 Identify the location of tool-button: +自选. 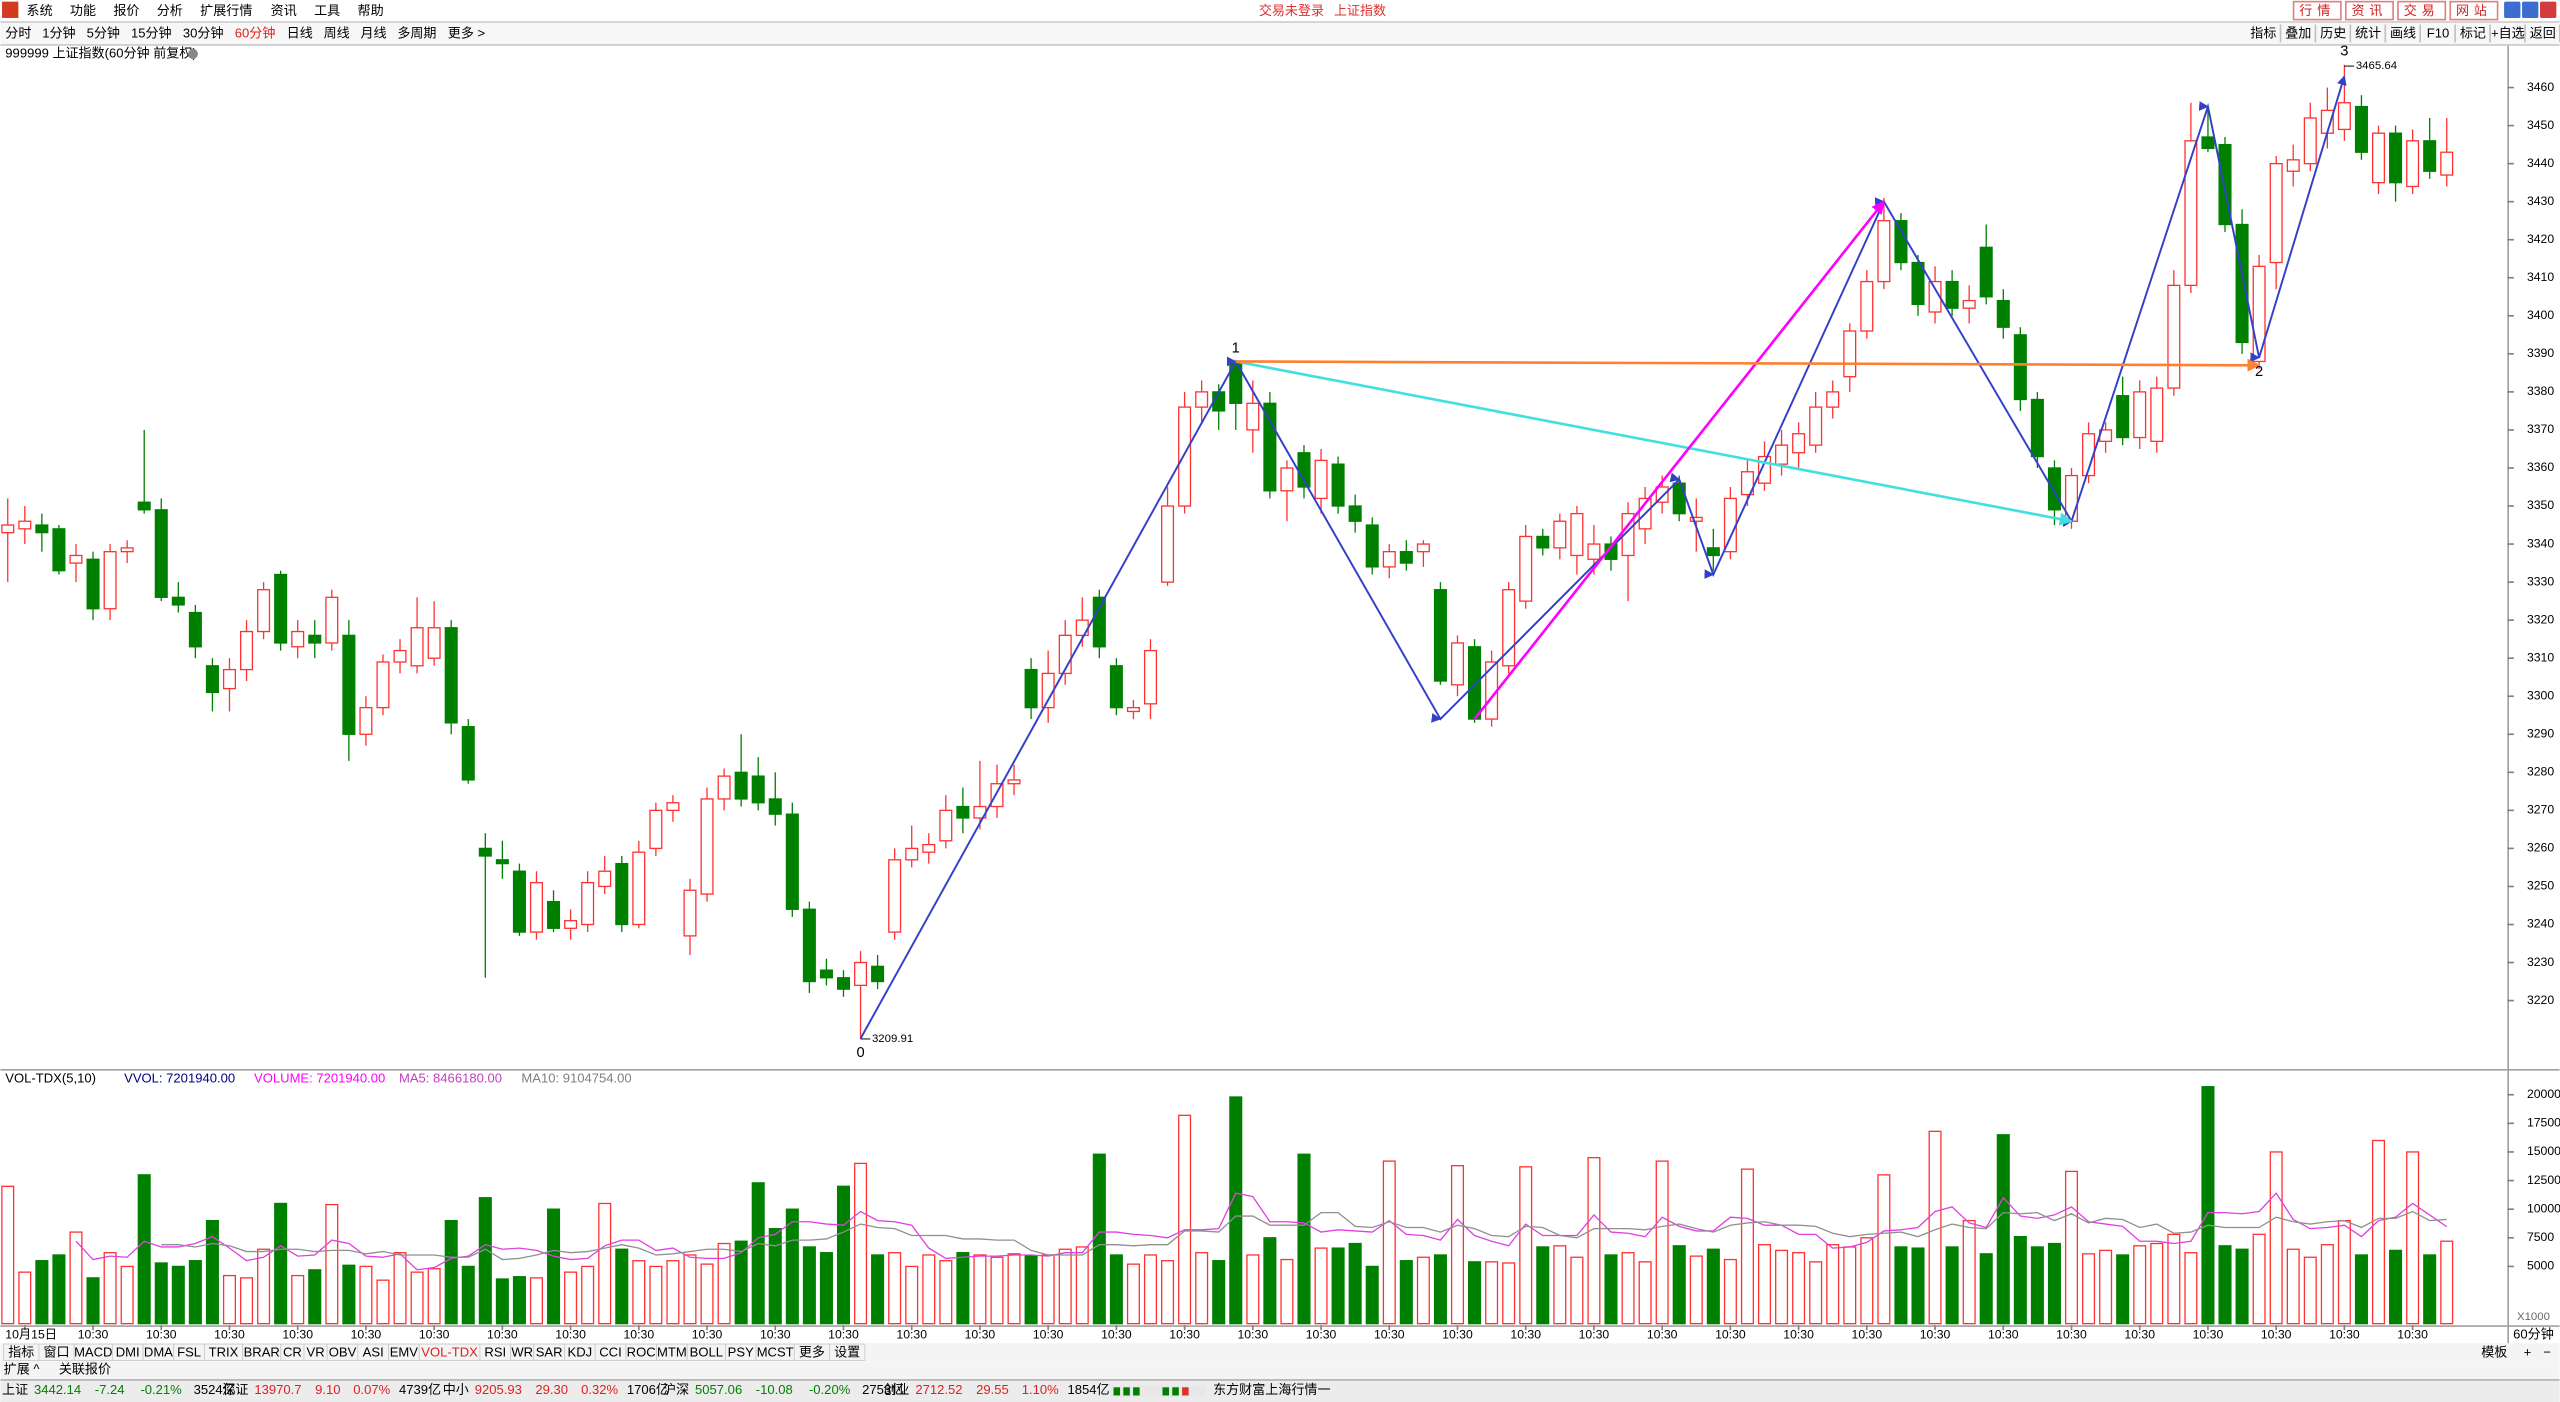
(2508, 33).